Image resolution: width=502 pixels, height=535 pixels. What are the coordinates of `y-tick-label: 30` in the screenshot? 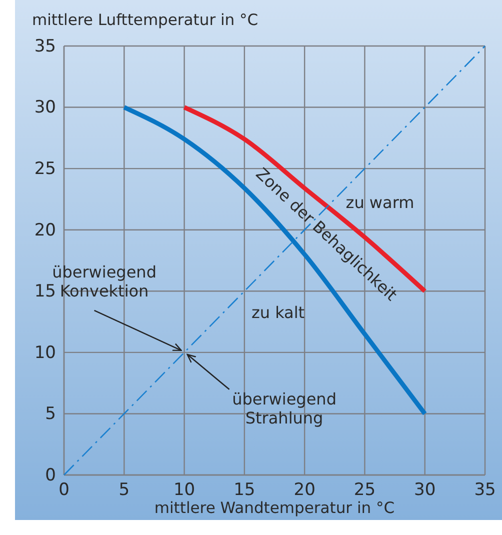 It's located at (45, 108).